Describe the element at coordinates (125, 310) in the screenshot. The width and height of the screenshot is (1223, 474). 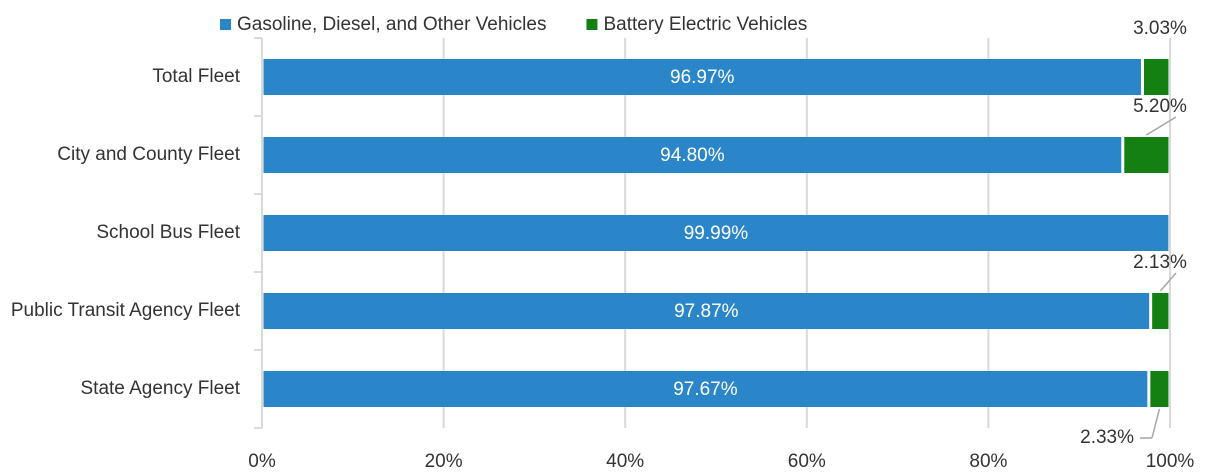
I see `y-tick-label-text: Public Transit Agency Fleet` at that location.